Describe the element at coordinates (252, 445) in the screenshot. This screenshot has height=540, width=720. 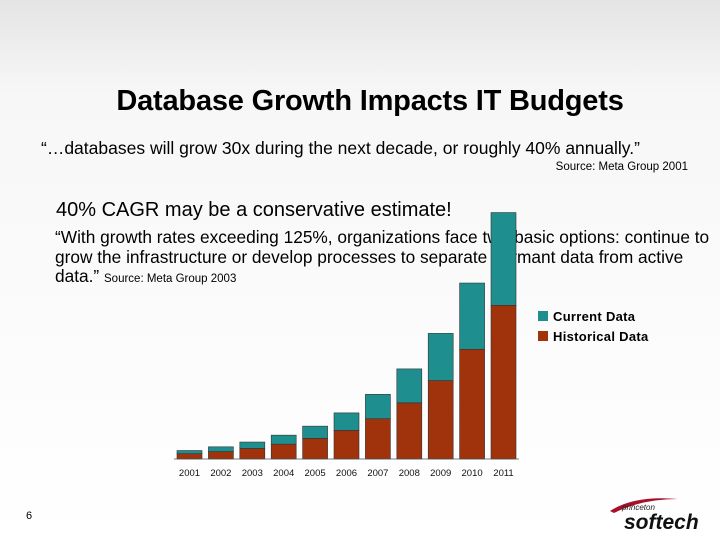
I see `bar-current-2003` at that location.